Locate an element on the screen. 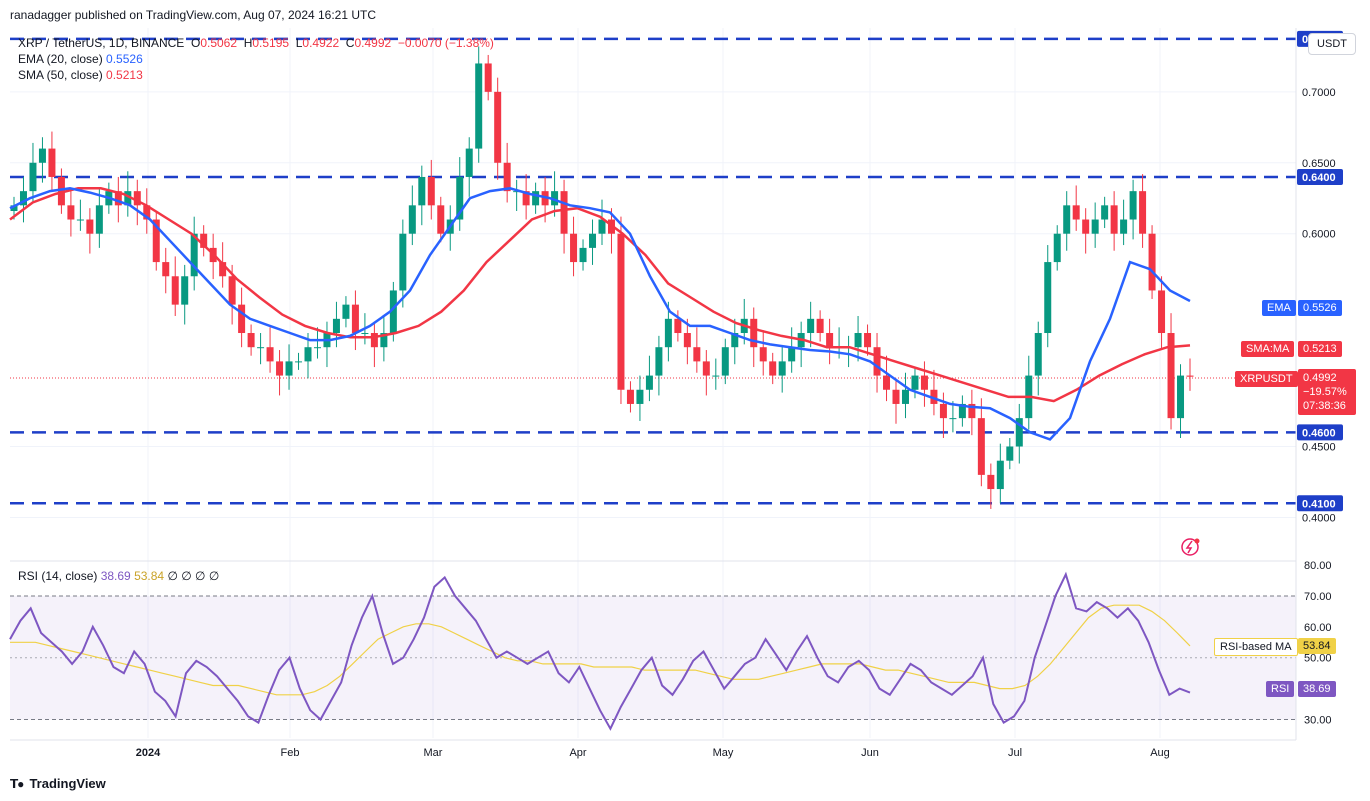 The height and width of the screenshot is (801, 1370). time-axis: 2024 Feb Mar Apr May Jun Jul Aug is located at coordinates (653, 753).